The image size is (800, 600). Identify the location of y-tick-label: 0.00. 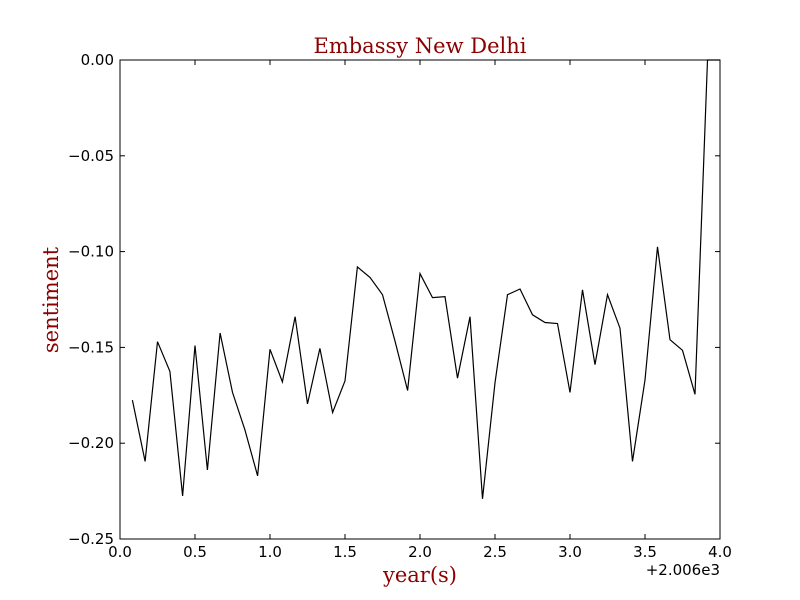
(97, 60).